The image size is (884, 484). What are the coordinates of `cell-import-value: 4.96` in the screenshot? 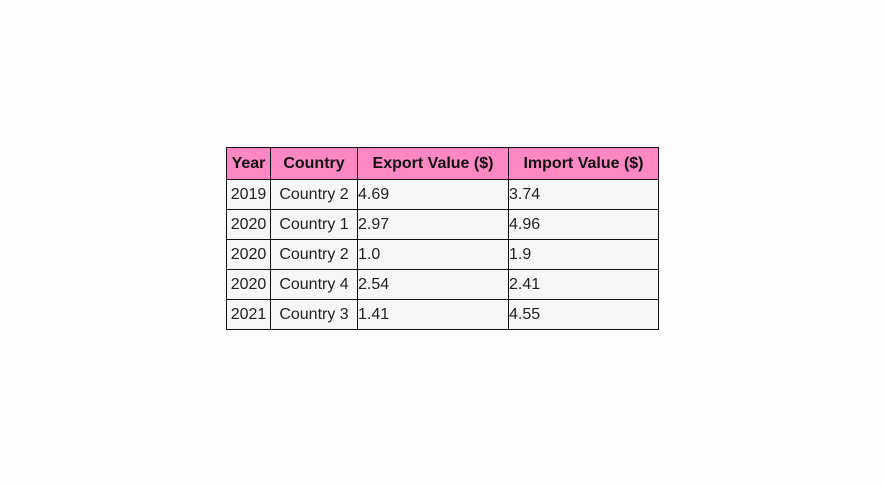 It's located at (583, 224).